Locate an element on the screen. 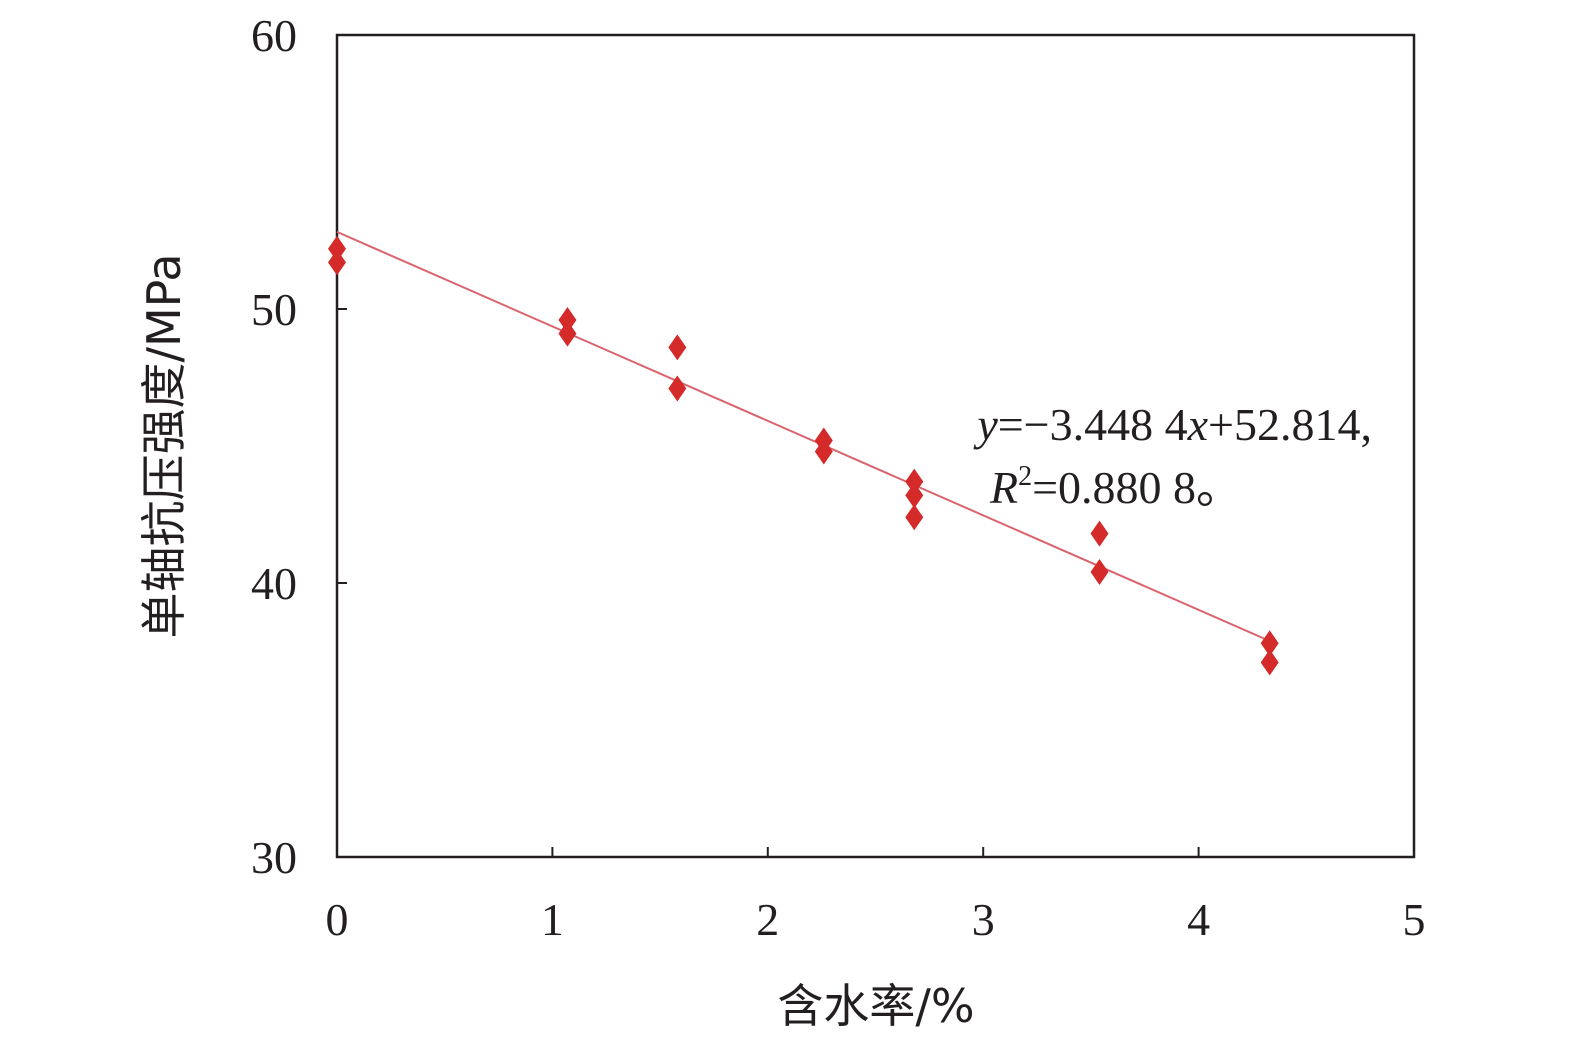 This screenshot has width=1575, height=1049. equation-intercept: +52.814, is located at coordinates (1290, 424).